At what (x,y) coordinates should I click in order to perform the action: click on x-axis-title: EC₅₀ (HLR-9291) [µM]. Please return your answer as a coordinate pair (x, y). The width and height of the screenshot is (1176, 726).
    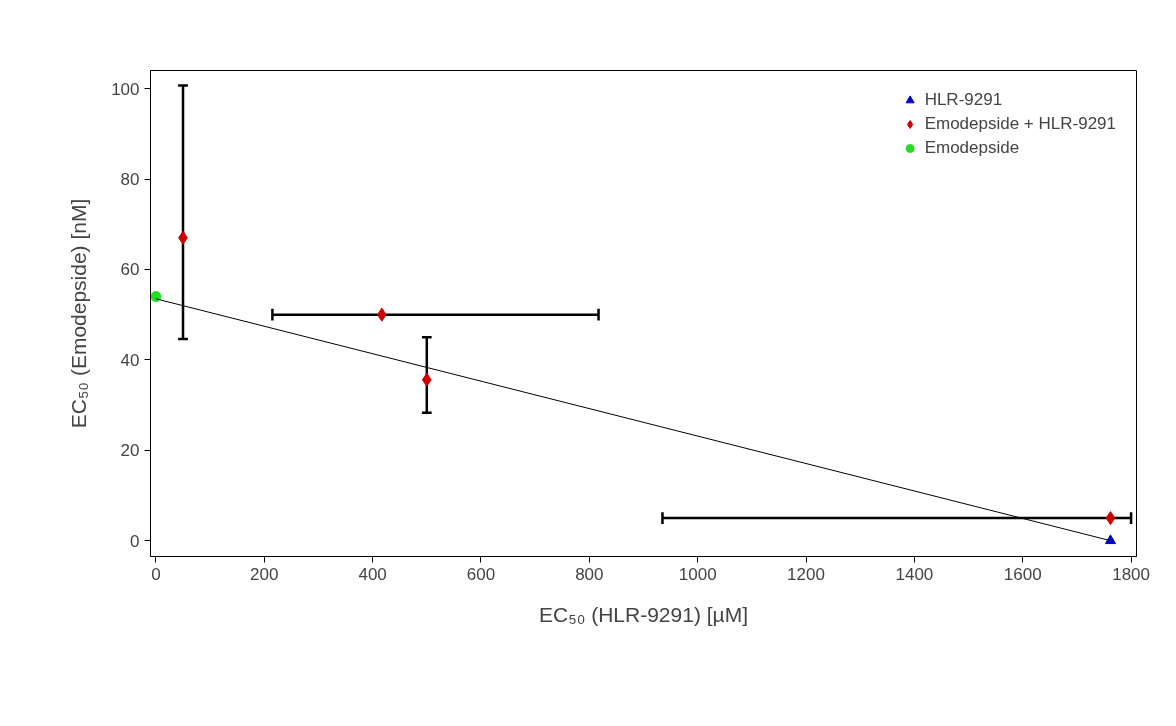
    Looking at the image, I should click on (644, 614).